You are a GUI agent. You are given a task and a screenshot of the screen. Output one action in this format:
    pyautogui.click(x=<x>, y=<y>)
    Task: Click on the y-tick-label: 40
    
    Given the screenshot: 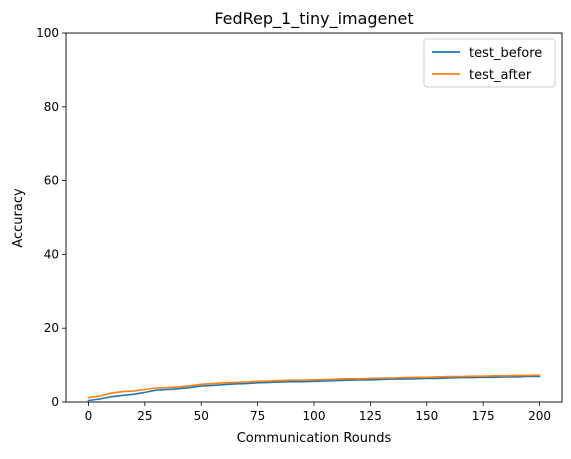 What is the action you would take?
    pyautogui.click(x=51, y=254)
    